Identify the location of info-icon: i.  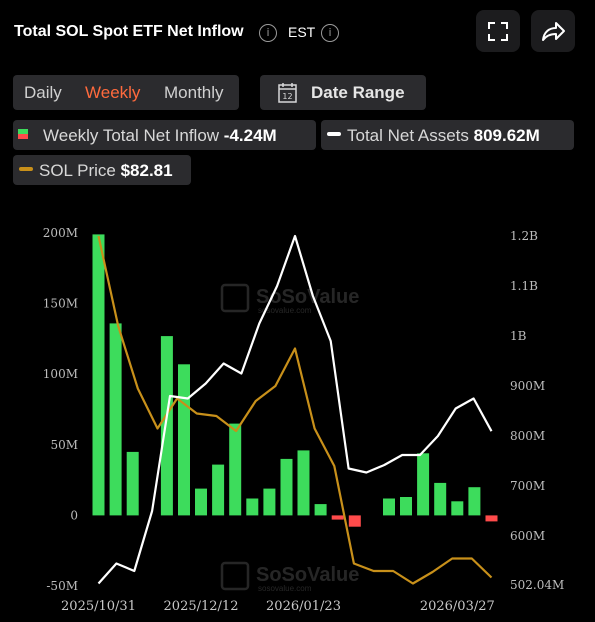
(268, 33).